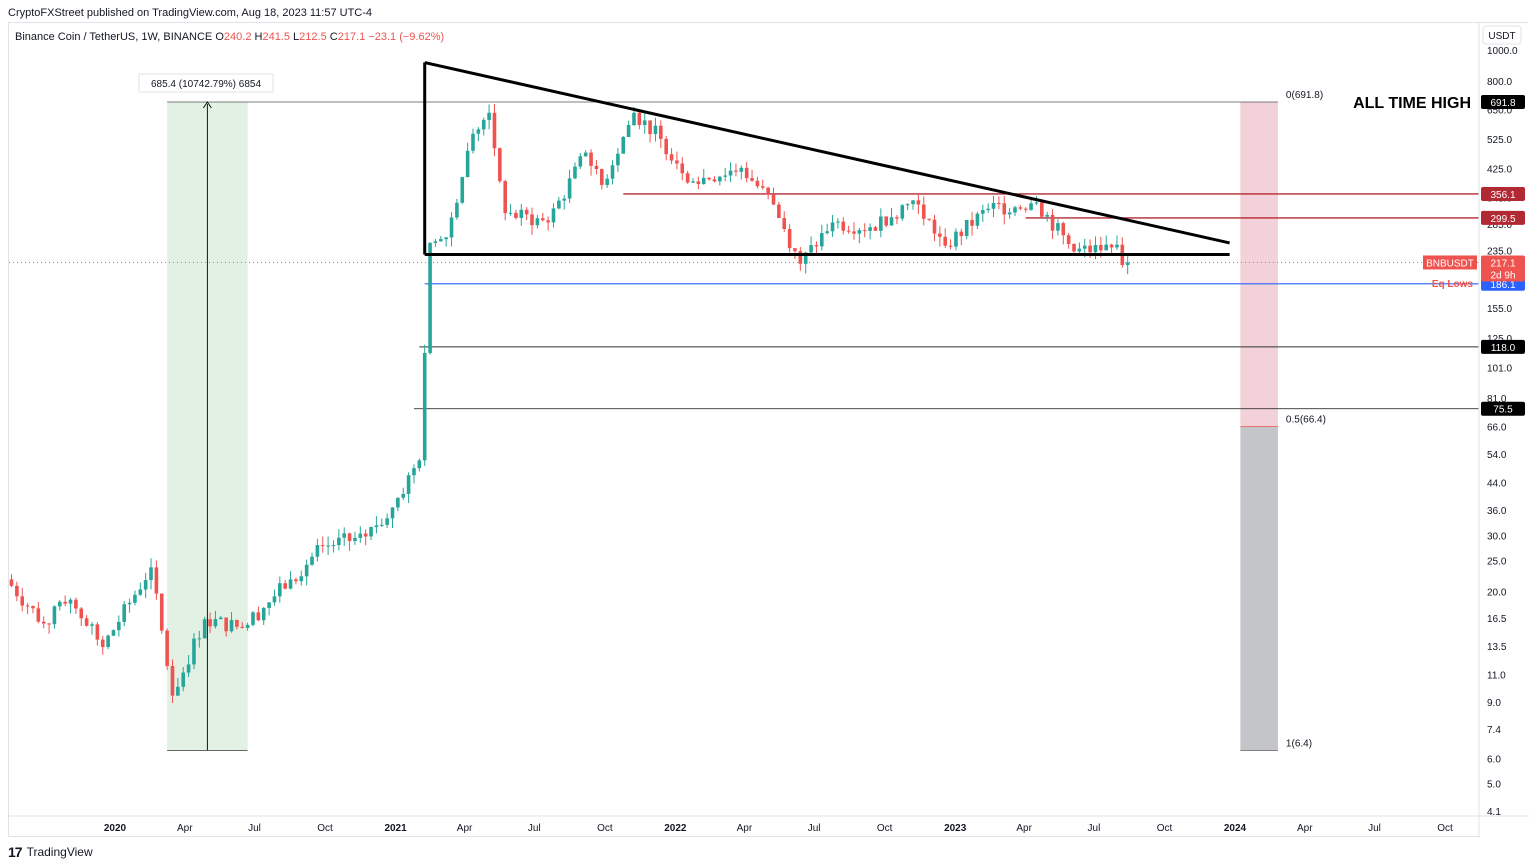 Image resolution: width=1536 pixels, height=866 pixels. What do you see at coordinates (1494, 785) in the screenshot?
I see `y-tick-label: 5.0` at bounding box center [1494, 785].